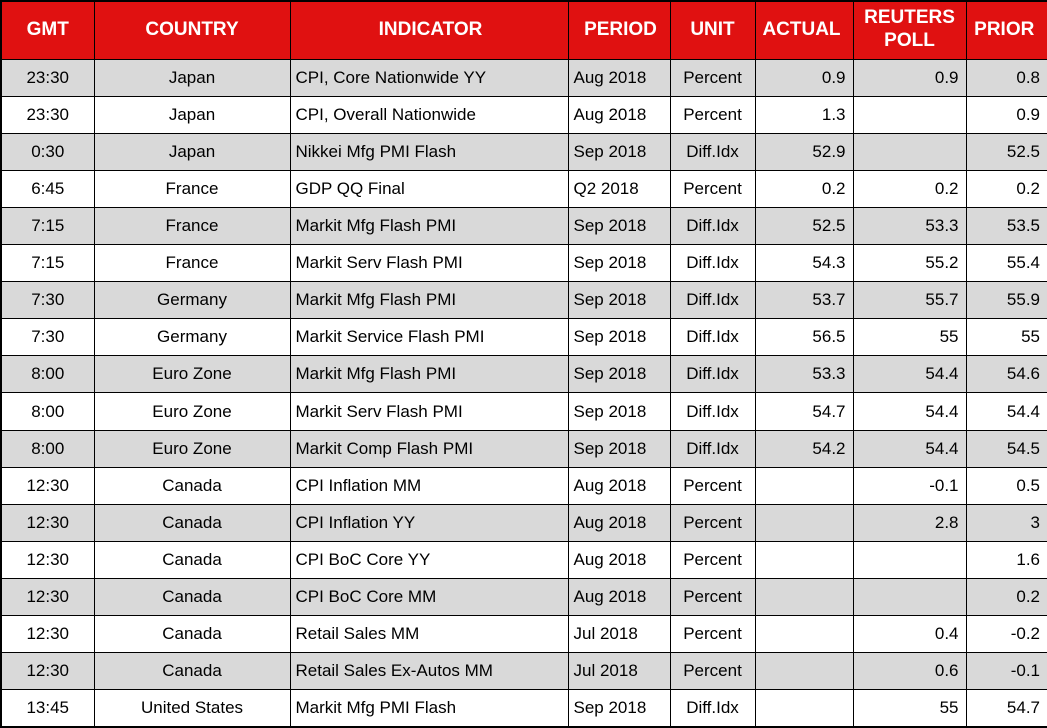 The width and height of the screenshot is (1047, 728). What do you see at coordinates (1006, 411) in the screenshot?
I see `cell-prior: 54.4` at bounding box center [1006, 411].